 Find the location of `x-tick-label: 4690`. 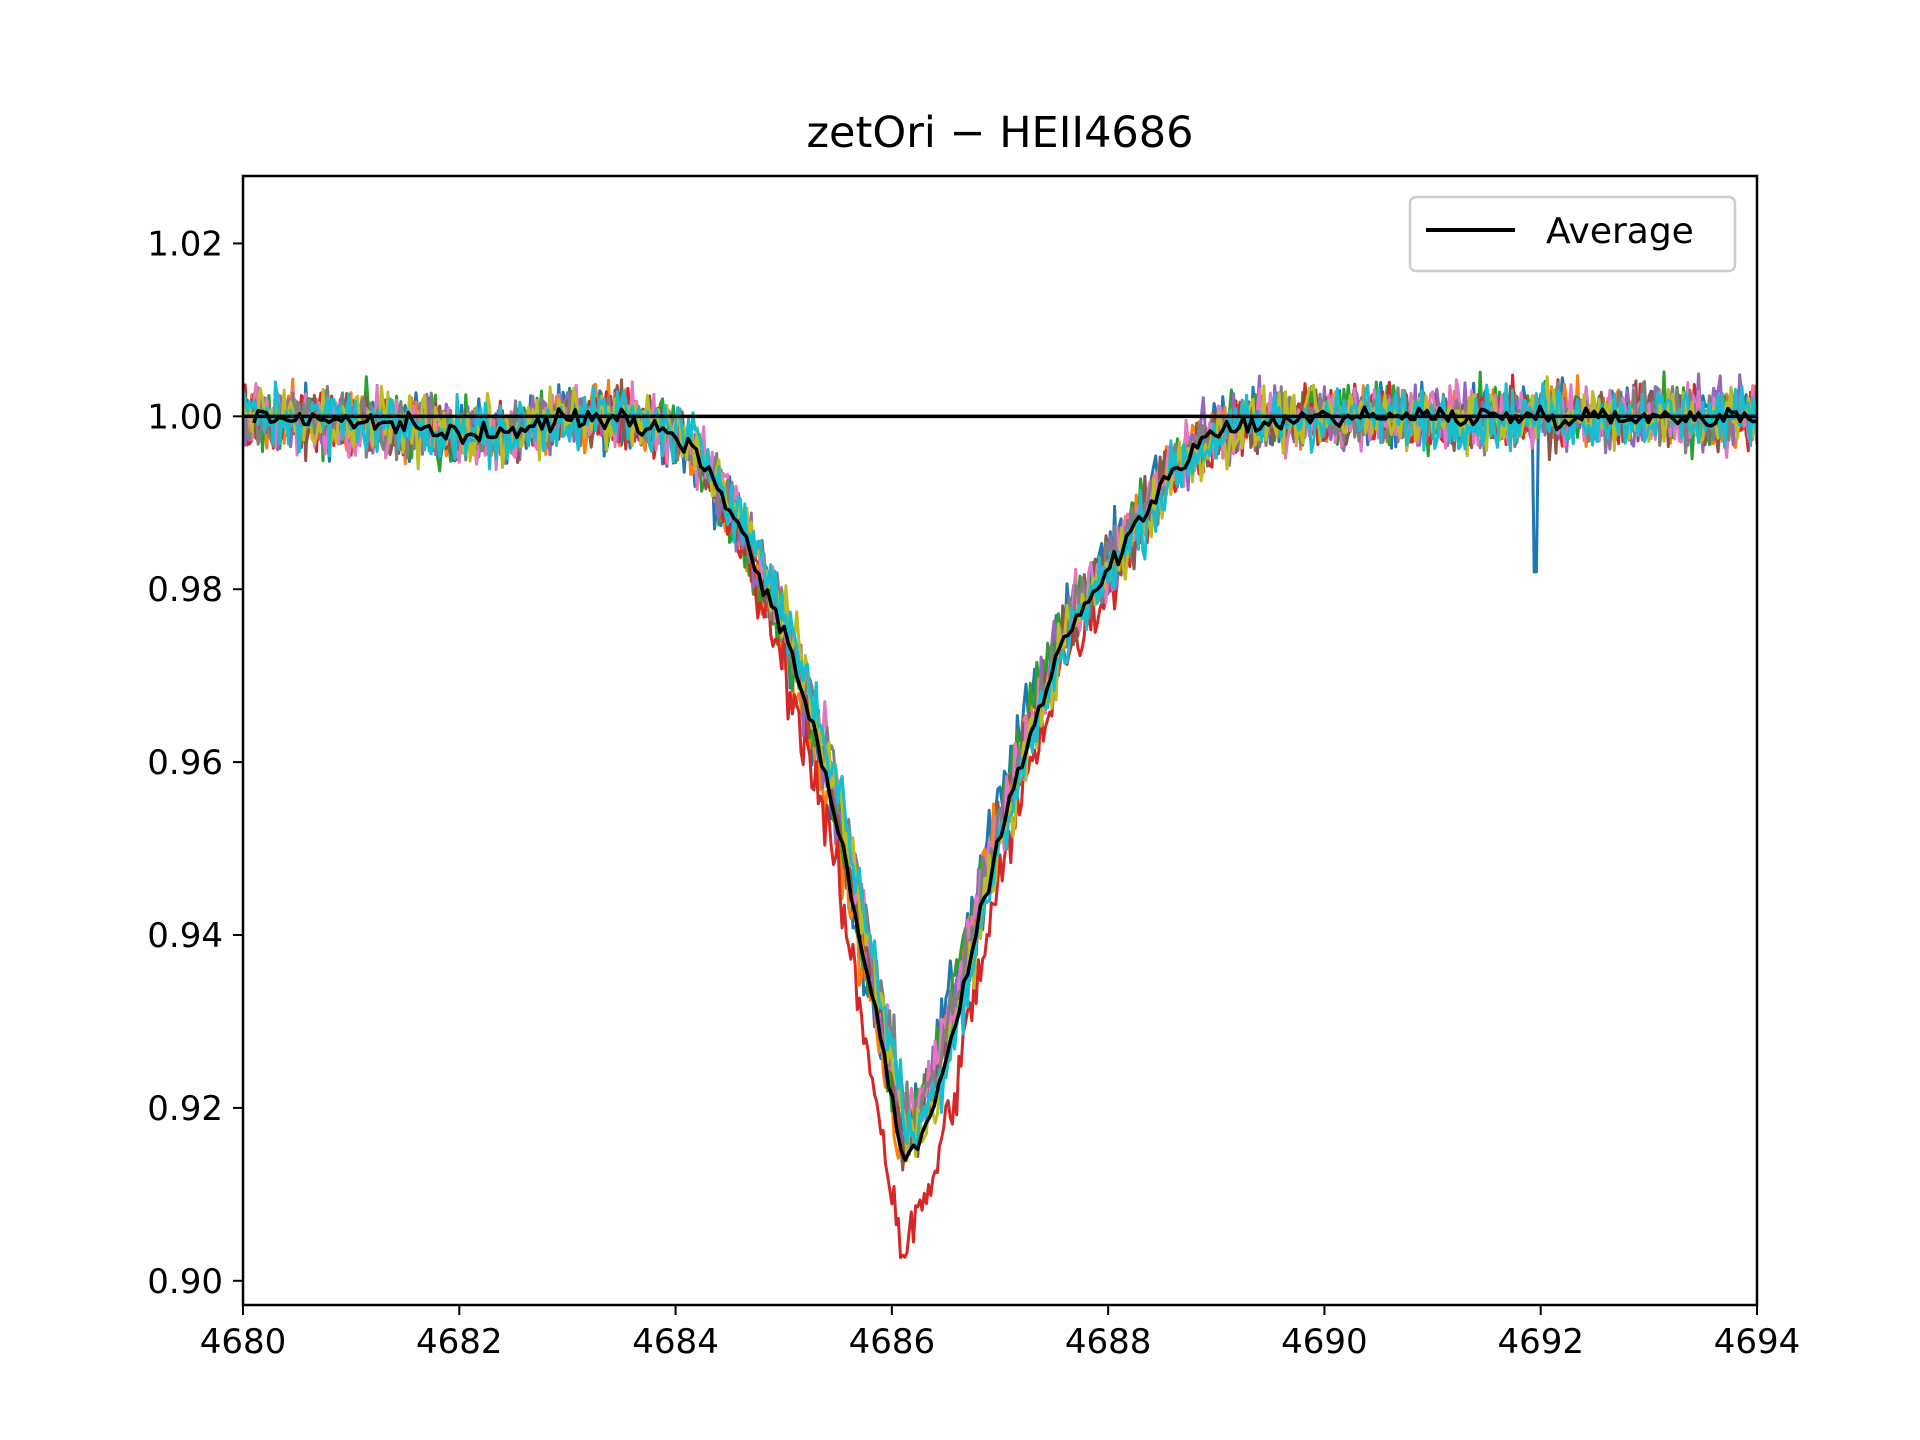

x-tick-label: 4690 is located at coordinates (1324, 1342).